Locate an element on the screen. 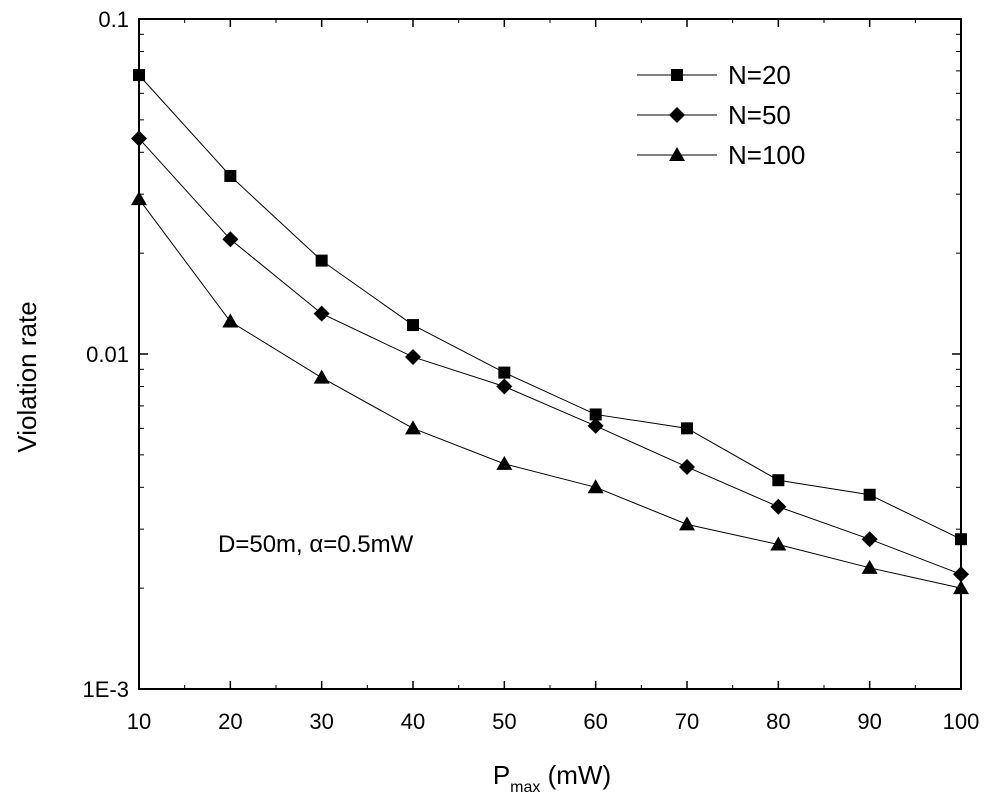  x-tick-label: 30 is located at coordinates (321, 721).